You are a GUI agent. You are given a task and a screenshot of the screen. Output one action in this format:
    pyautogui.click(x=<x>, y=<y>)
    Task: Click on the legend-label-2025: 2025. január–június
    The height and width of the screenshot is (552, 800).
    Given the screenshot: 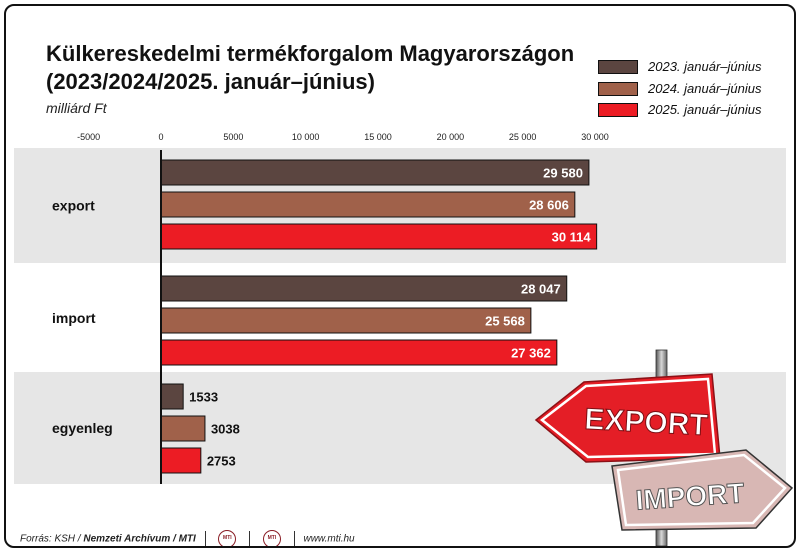 What is the action you would take?
    pyautogui.click(x=705, y=109)
    